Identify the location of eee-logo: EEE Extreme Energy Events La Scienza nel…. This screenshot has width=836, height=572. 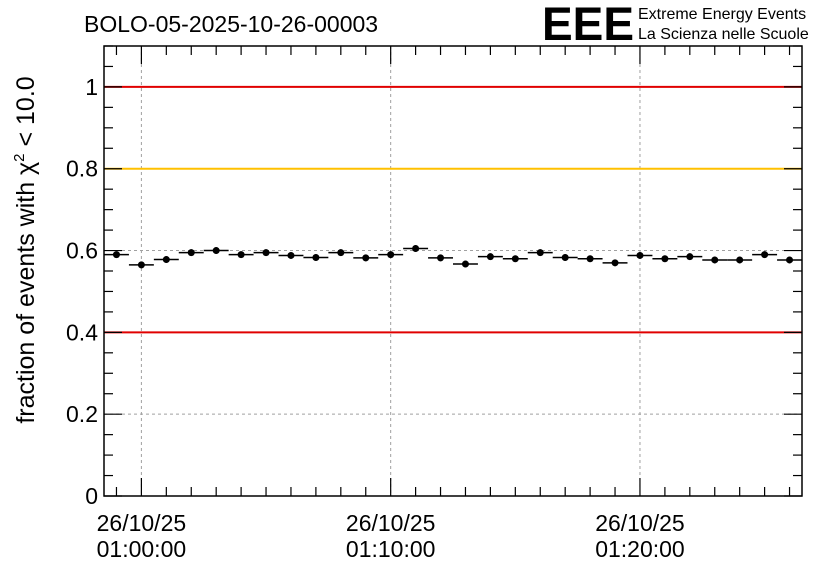
(675, 25).